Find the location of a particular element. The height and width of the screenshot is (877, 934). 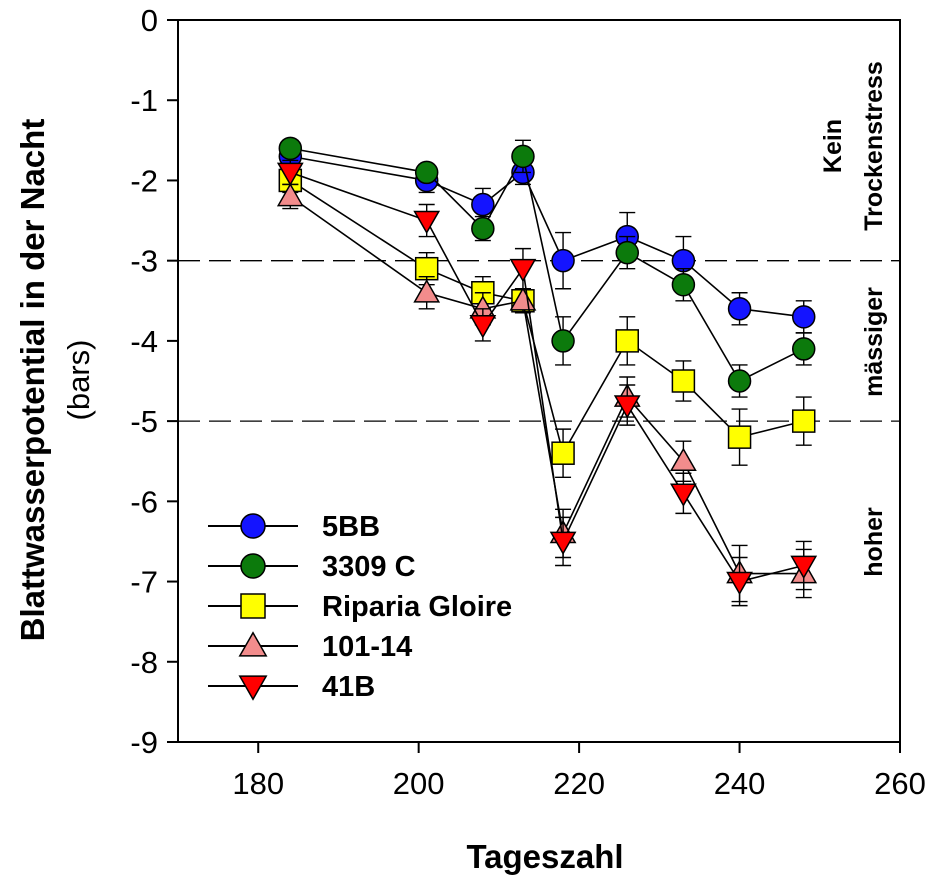

x-axis-title: Tageszahl is located at coordinates (544, 856).